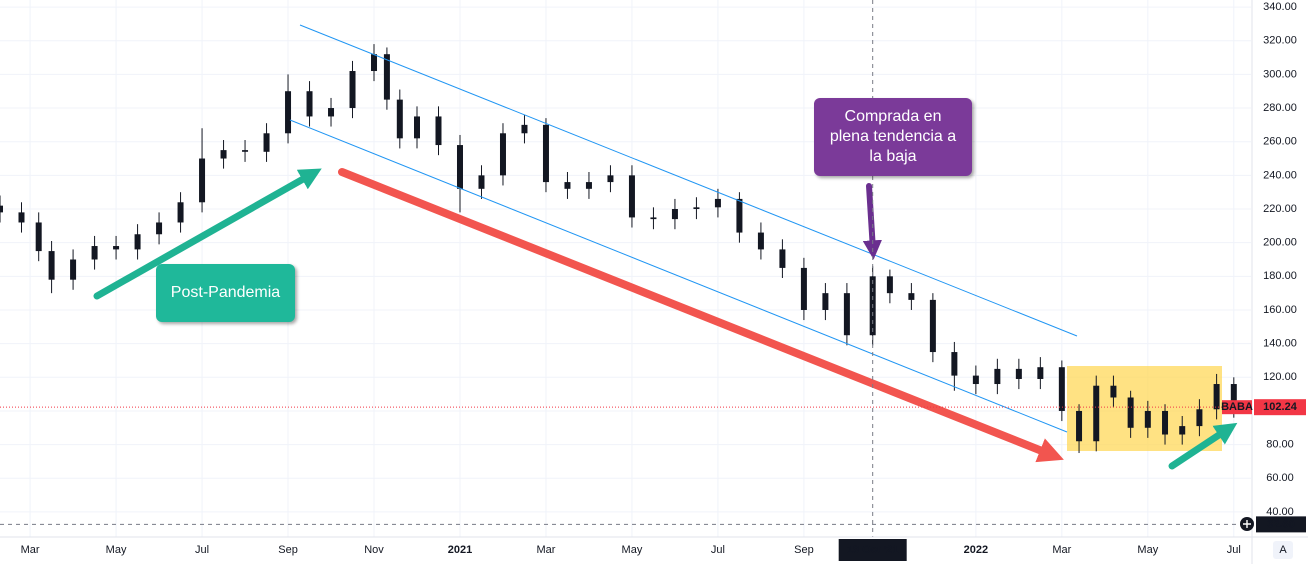 This screenshot has width=1308, height=564. What do you see at coordinates (1280, 41) in the screenshot?
I see `y-tick-label: 320.00` at bounding box center [1280, 41].